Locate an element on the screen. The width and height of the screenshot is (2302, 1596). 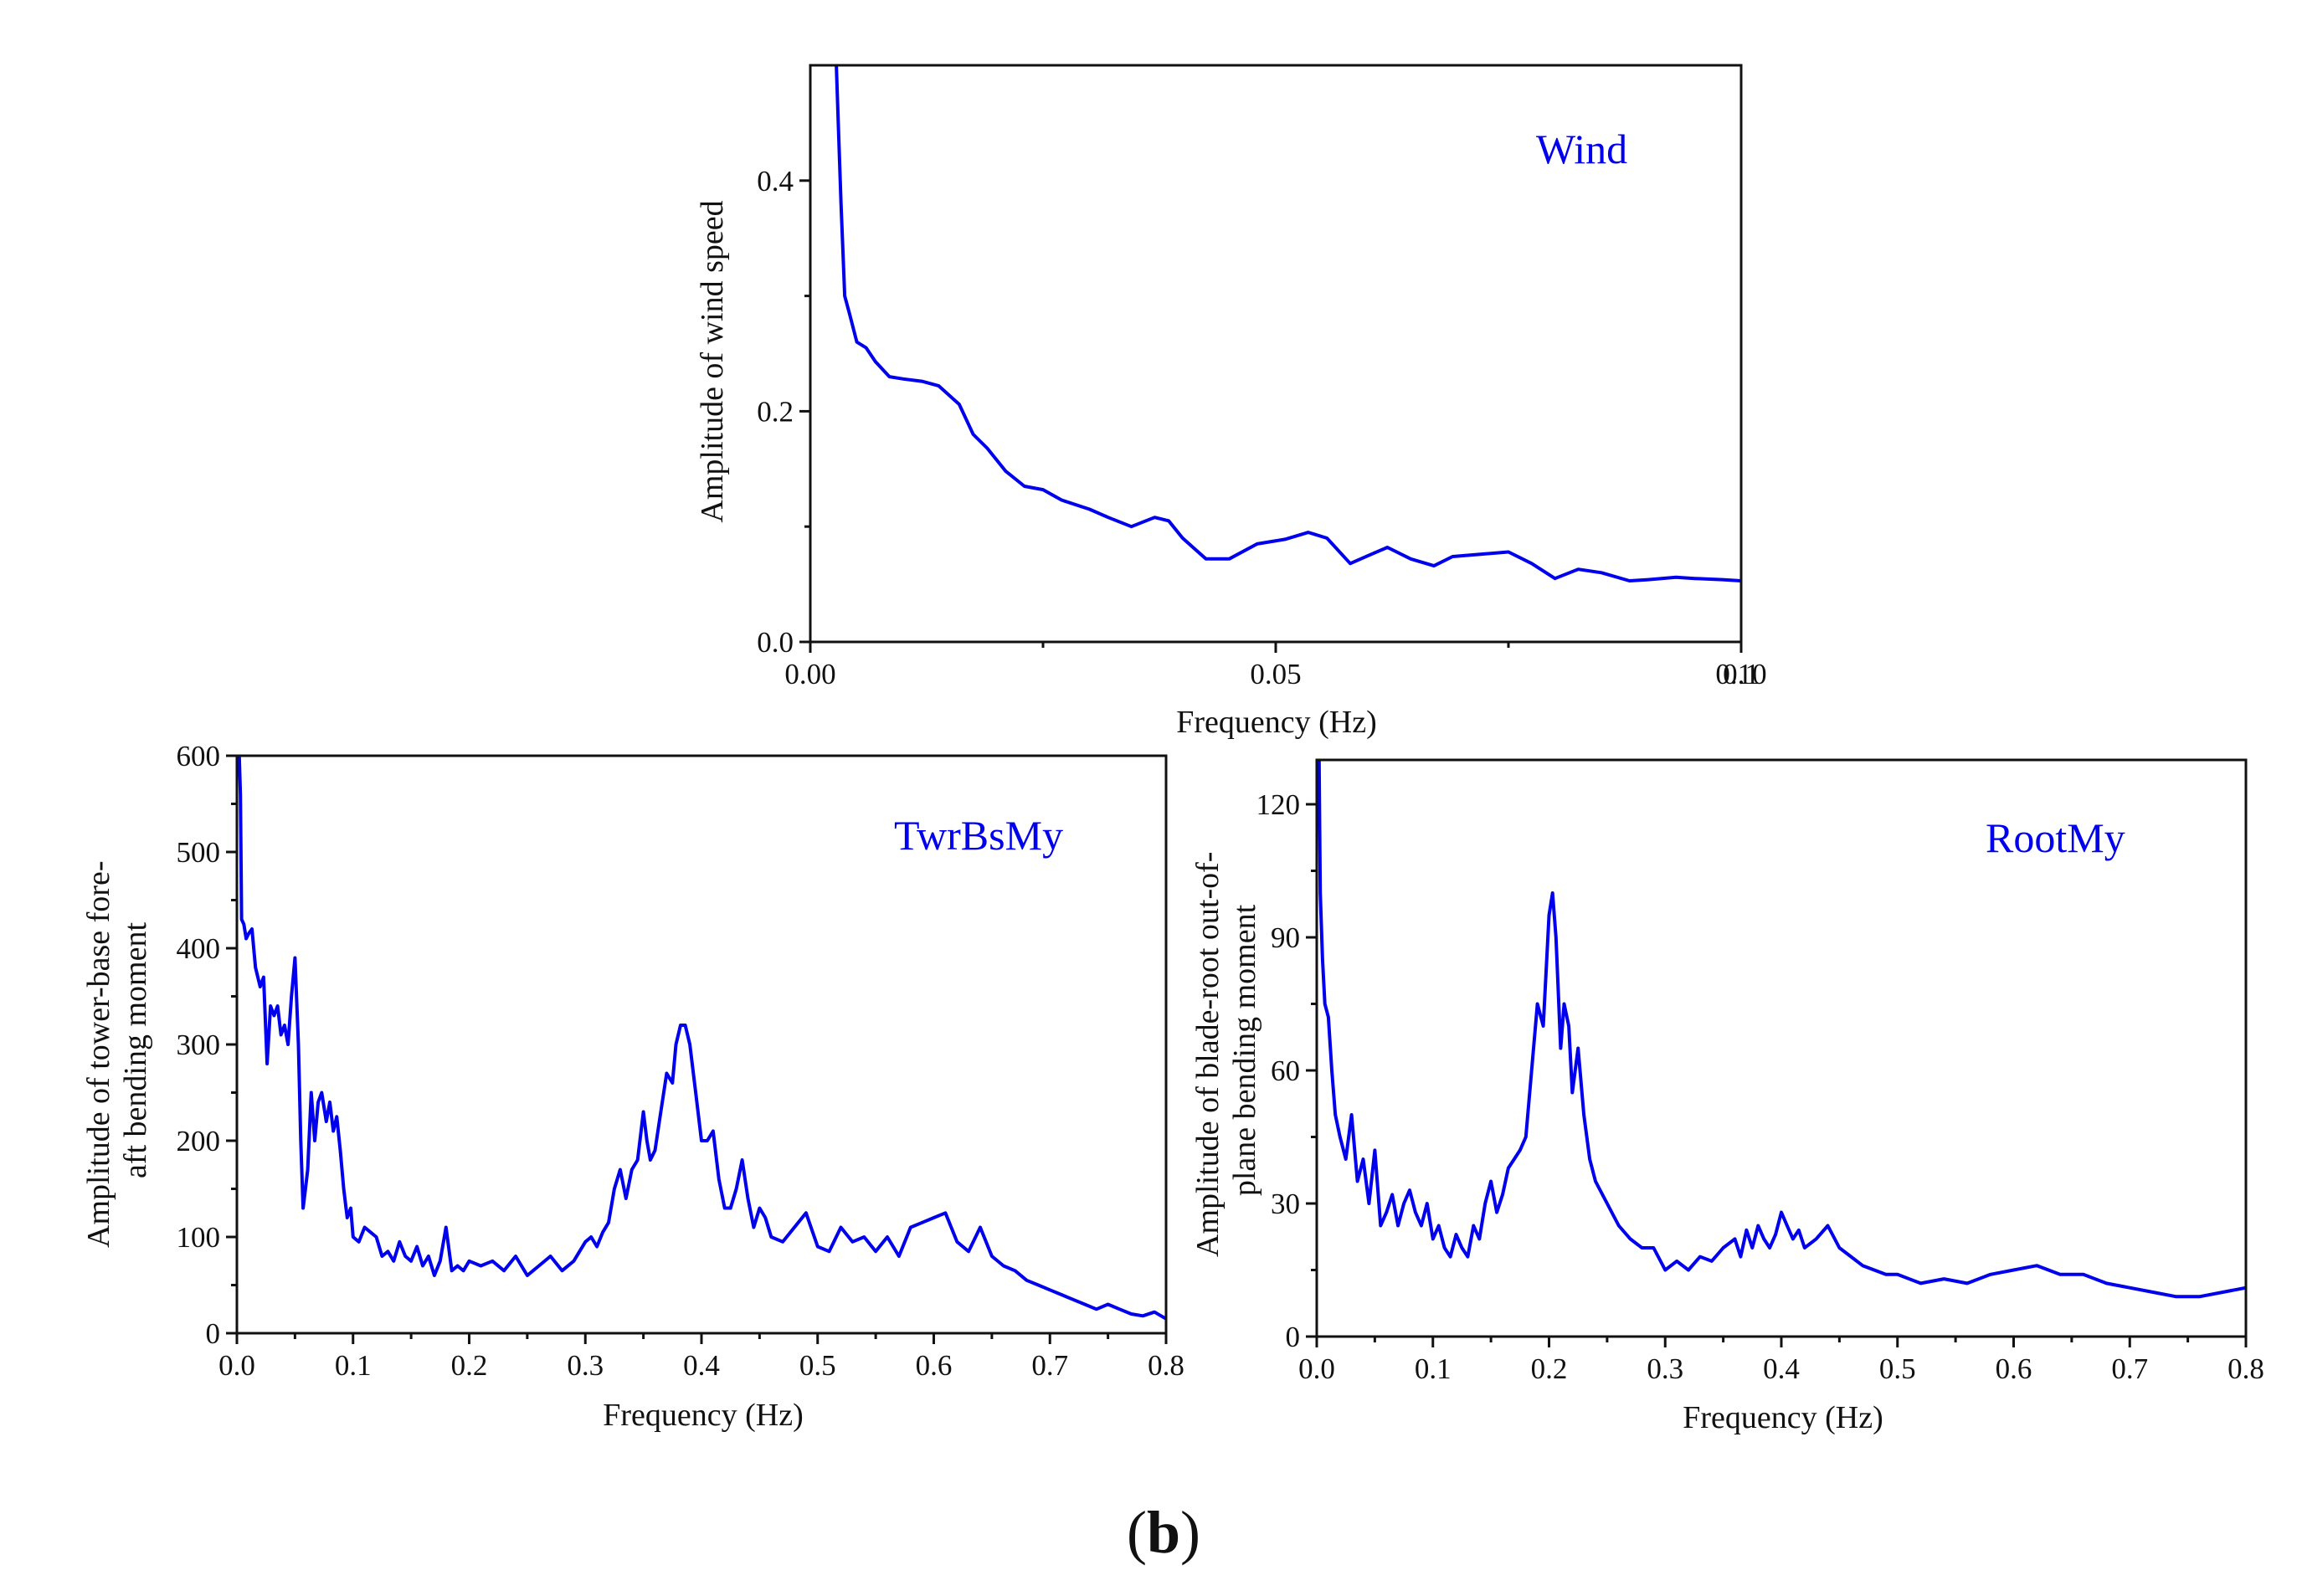
wind-series-label: Wind is located at coordinates (1581, 149).